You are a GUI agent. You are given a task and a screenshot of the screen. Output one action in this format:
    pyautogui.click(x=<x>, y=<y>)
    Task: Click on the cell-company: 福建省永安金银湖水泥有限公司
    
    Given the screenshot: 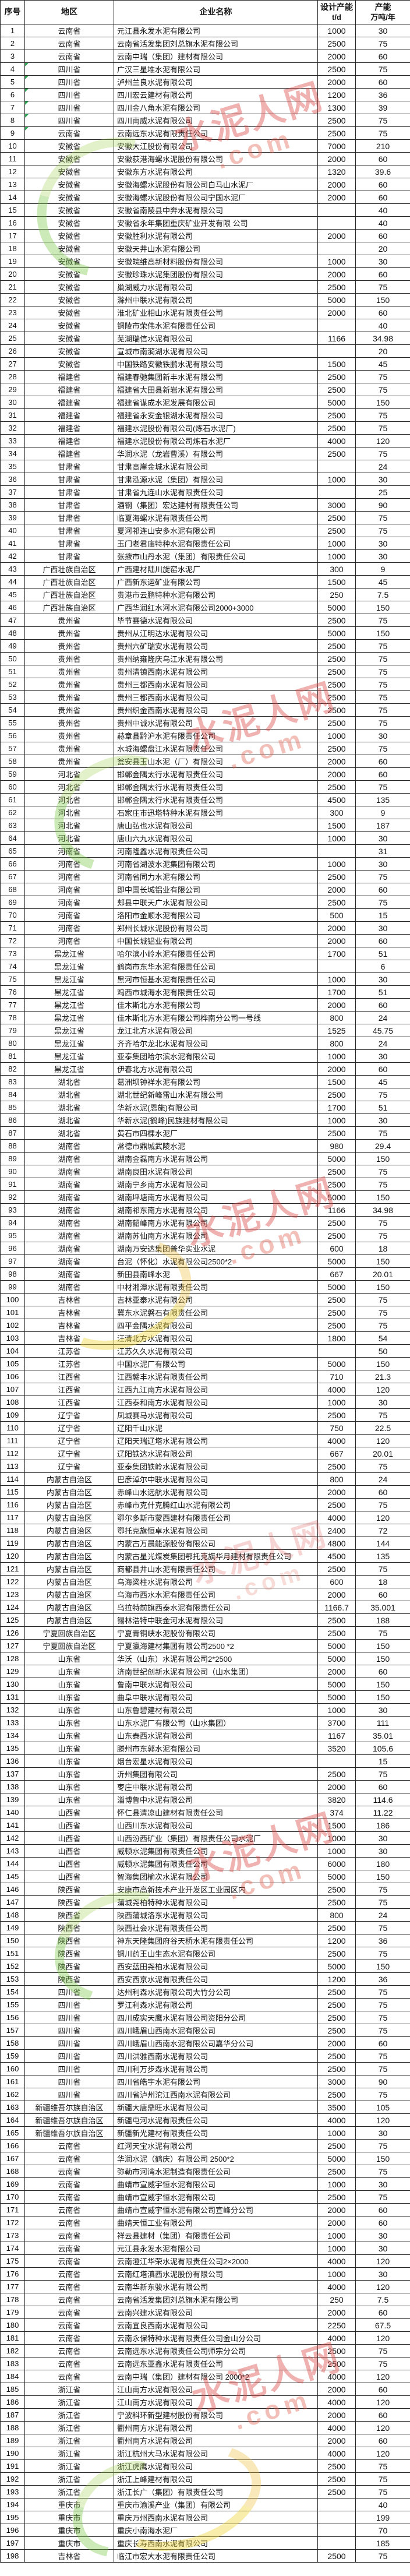 What is the action you would take?
    pyautogui.click(x=216, y=415)
    